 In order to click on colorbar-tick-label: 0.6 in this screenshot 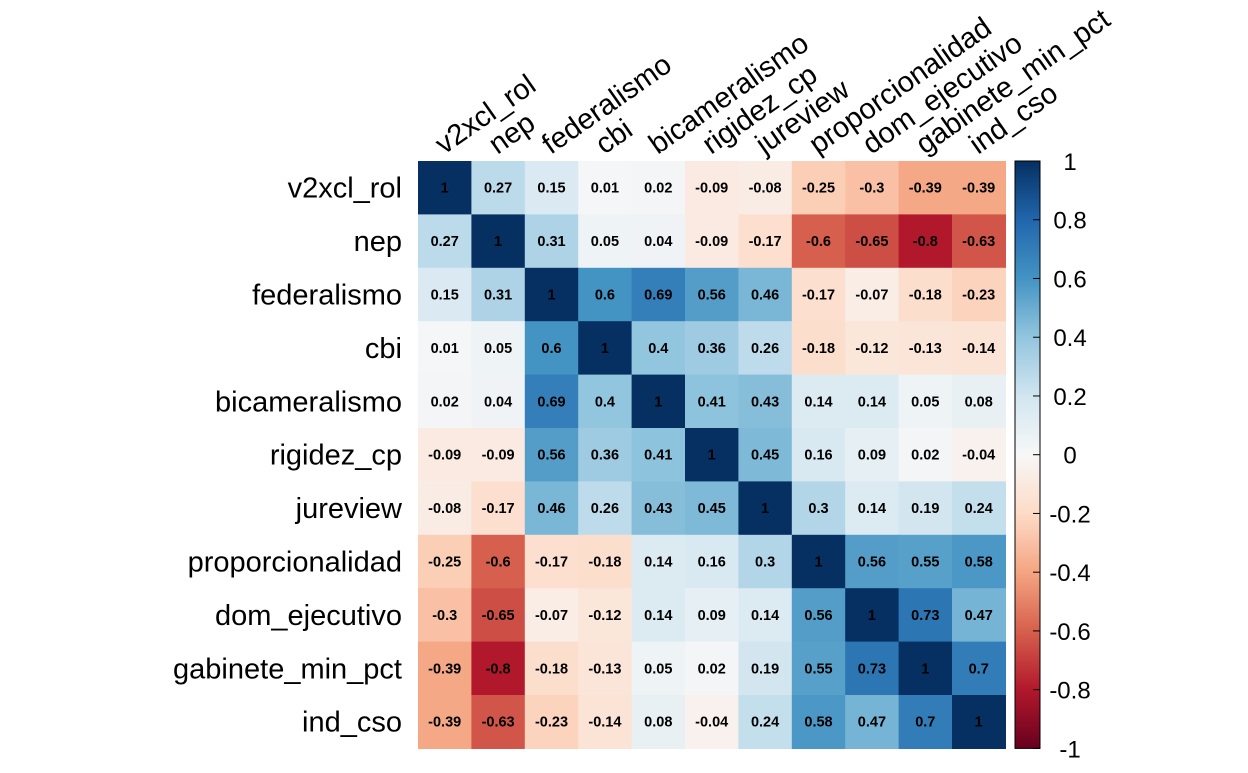, I will do `click(1069, 279)`.